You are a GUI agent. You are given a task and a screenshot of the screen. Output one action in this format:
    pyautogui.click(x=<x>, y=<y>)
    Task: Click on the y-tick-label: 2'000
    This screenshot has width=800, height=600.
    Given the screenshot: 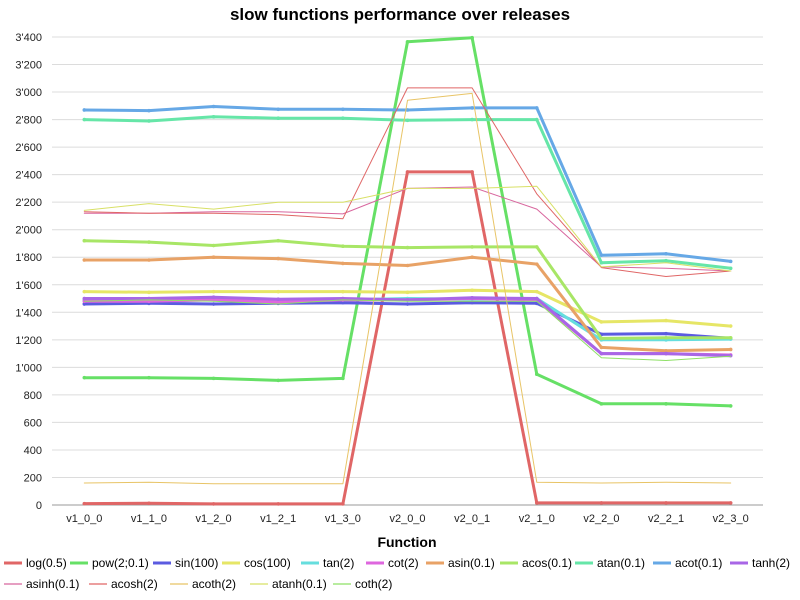 What is the action you would take?
    pyautogui.click(x=28, y=231)
    